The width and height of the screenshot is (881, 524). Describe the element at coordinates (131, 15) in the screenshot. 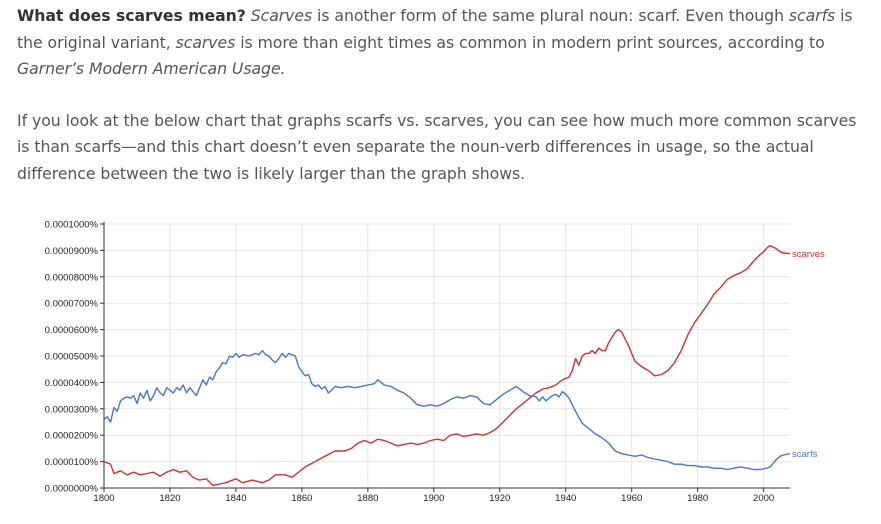

I see `definition-question: What does scarves mean?` at that location.